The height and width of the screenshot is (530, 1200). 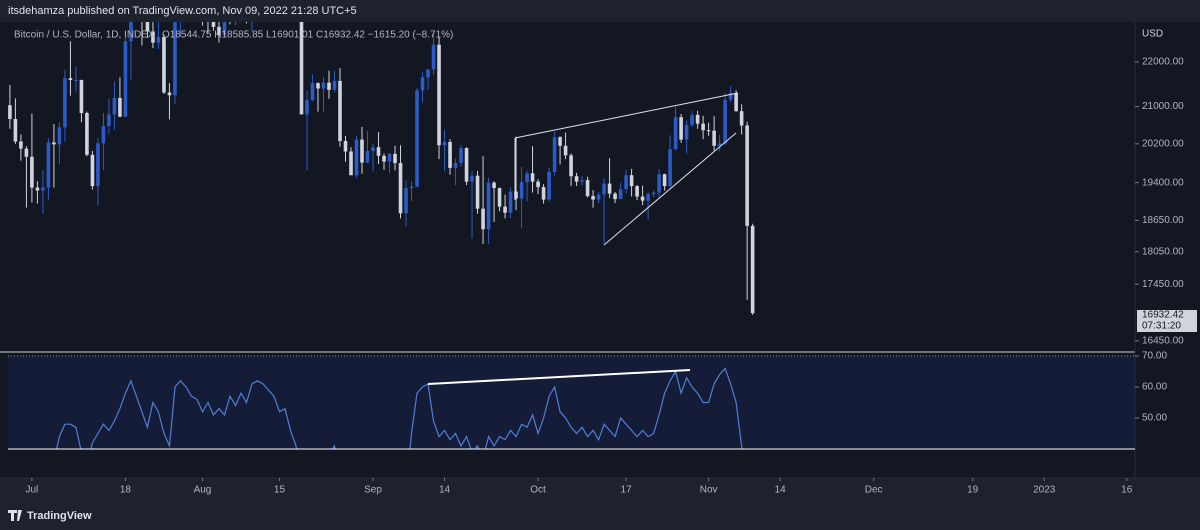 I want to click on currency: USD, so click(x=1152, y=34).